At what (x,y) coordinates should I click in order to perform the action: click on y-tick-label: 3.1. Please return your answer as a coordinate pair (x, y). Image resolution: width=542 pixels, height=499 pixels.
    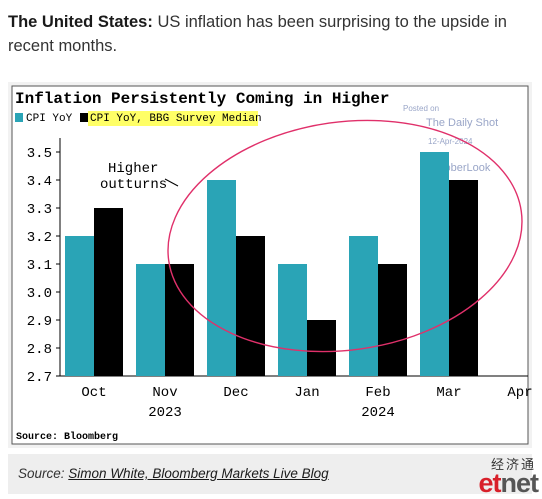
    Looking at the image, I should click on (39, 266).